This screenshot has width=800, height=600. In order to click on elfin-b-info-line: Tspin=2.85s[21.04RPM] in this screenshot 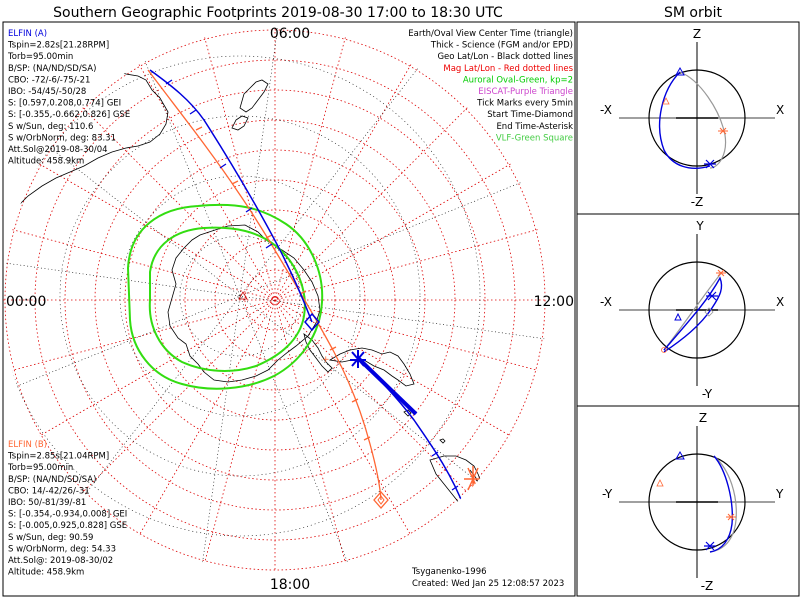, I will do `click(58, 457)`.